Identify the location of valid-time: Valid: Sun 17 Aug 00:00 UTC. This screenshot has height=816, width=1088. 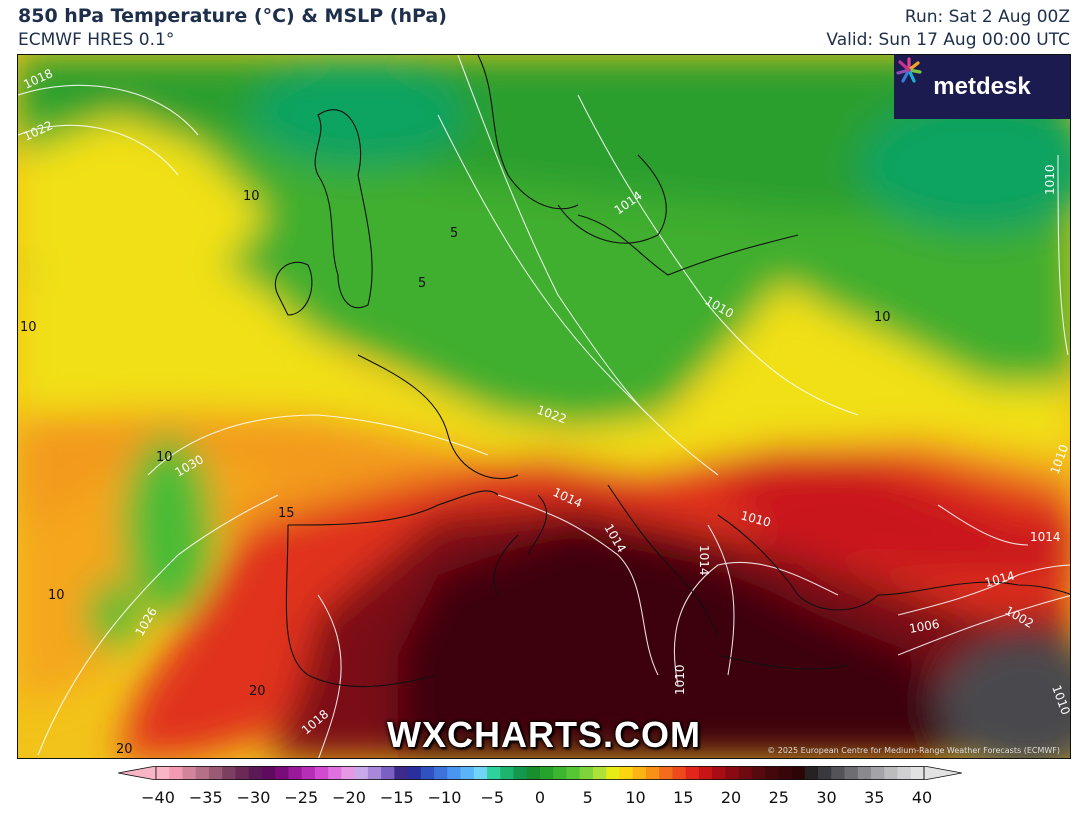
(948, 40).